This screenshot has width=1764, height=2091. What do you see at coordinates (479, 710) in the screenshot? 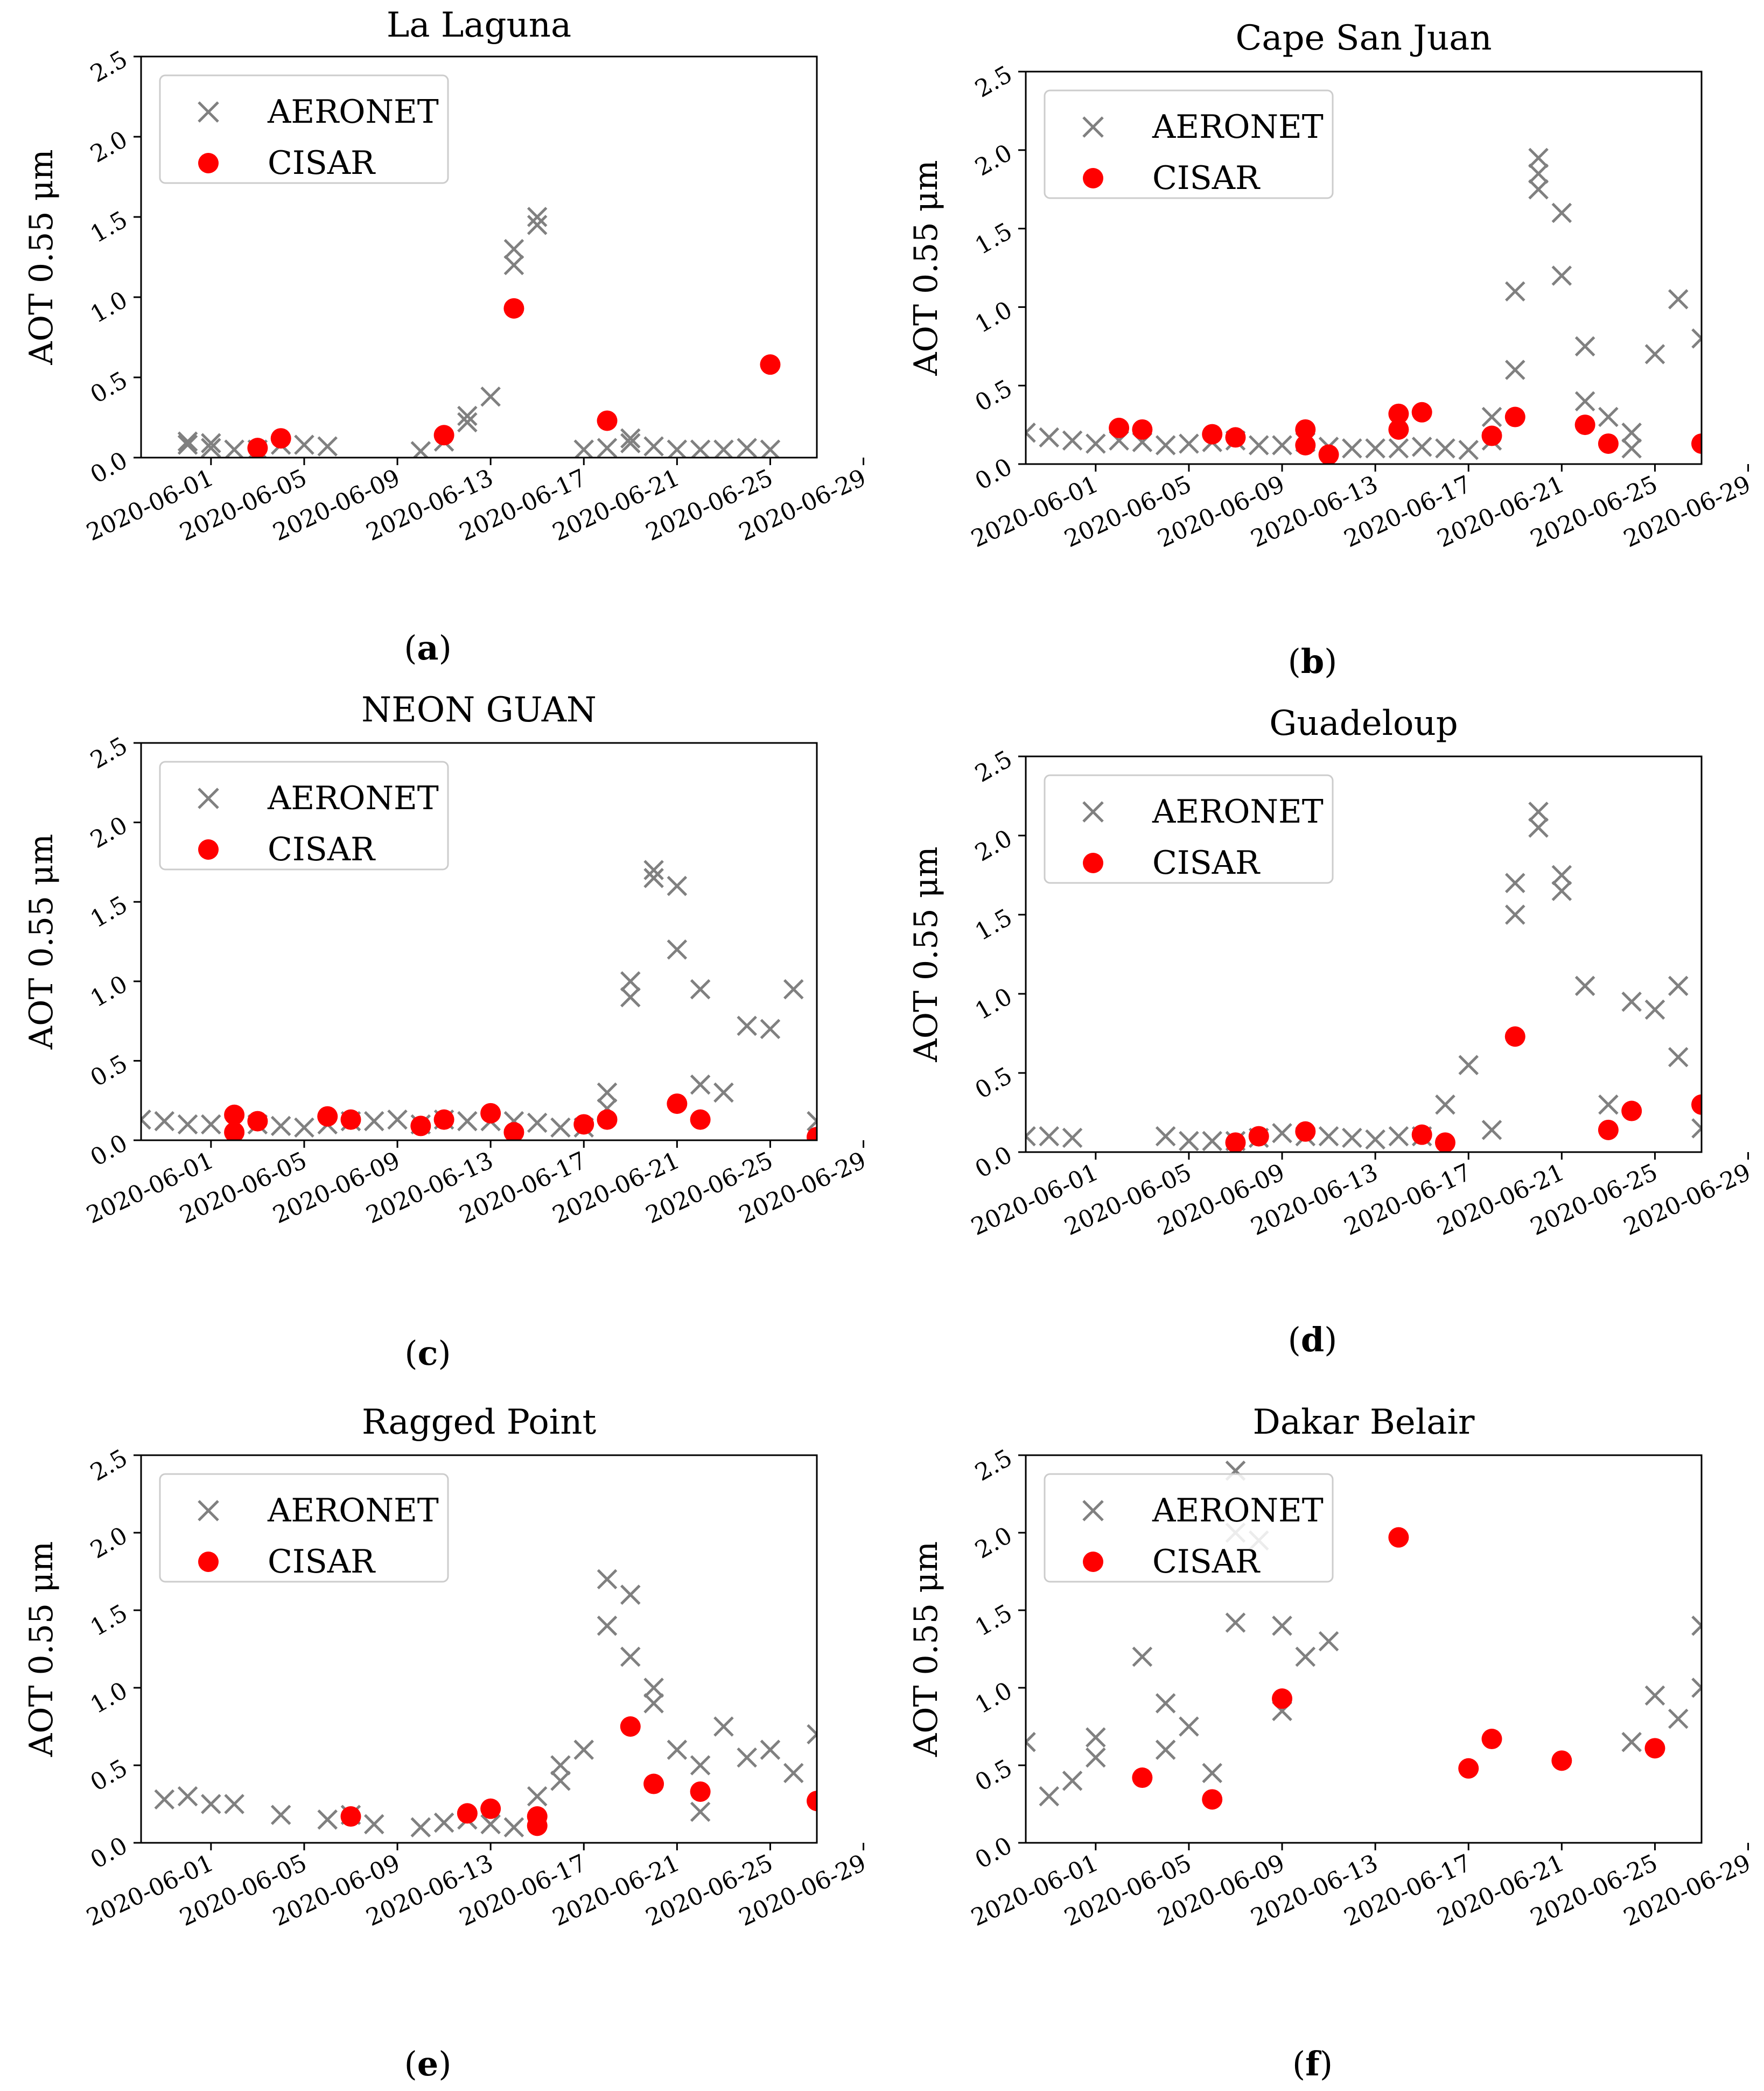
I see `chart-title: NEON GUAN` at bounding box center [479, 710].